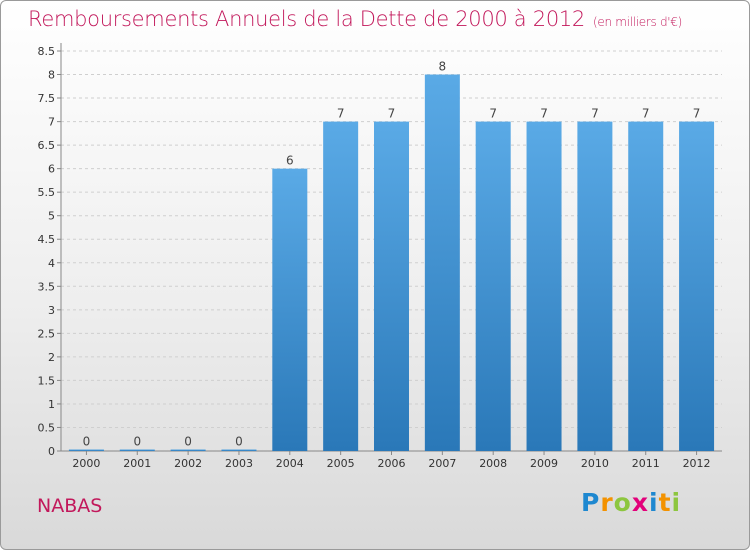 This screenshot has width=750, height=550. What do you see at coordinates (544, 463) in the screenshot?
I see `x-tick-label: 2009` at bounding box center [544, 463].